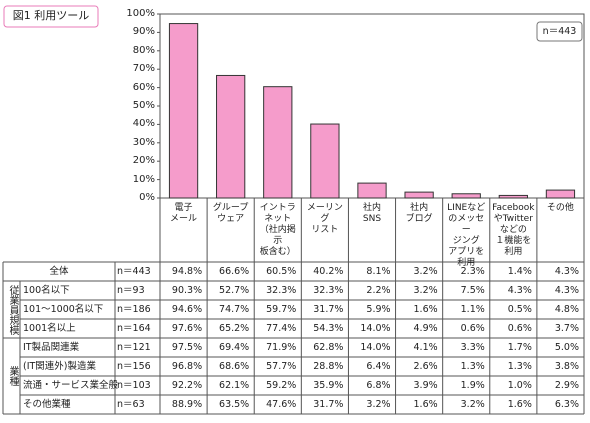 This screenshot has height=423, width=590. I want to click on x-tick-label: 社内 SNS, so click(372, 213).